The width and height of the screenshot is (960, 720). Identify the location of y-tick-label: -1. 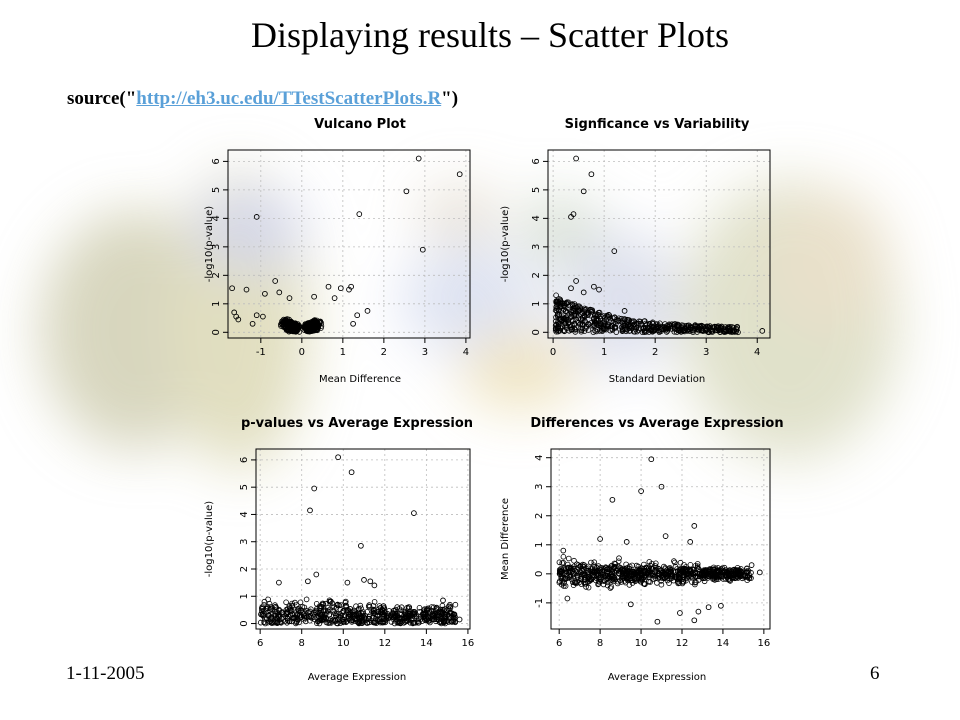
(539, 603).